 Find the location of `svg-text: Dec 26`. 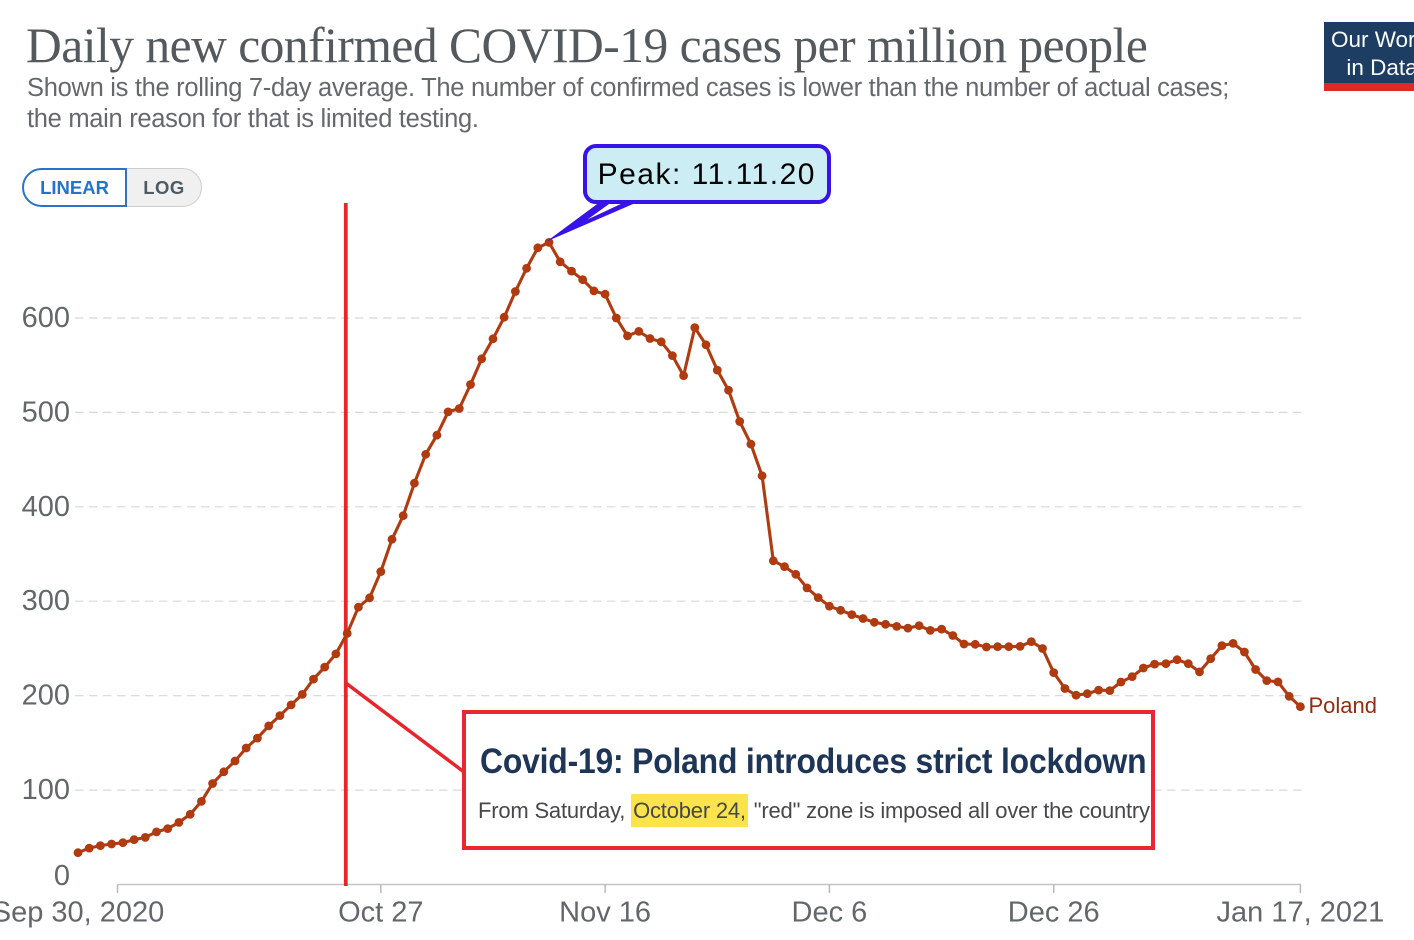

svg-text: Dec 26 is located at coordinates (1054, 913).